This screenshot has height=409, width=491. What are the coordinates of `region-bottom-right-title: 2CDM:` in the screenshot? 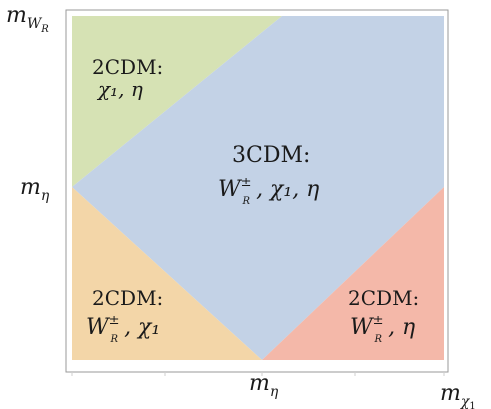 It's located at (383, 298).